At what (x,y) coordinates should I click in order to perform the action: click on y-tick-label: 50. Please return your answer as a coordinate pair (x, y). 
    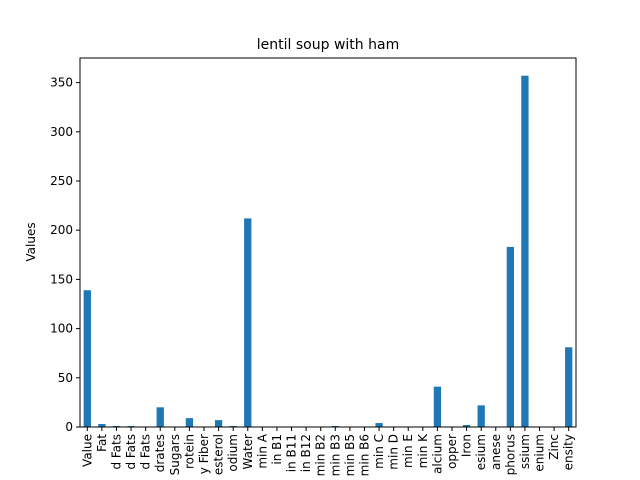
    Looking at the image, I should click on (65, 378).